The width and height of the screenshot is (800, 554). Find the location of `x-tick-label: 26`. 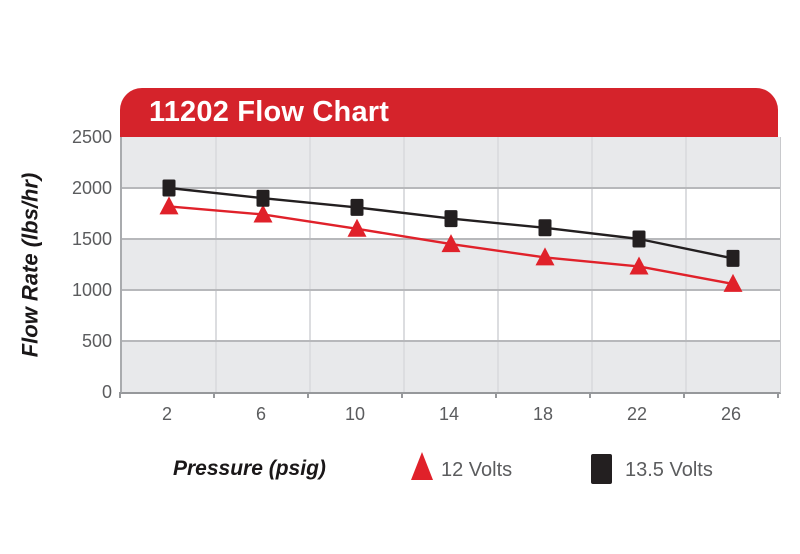

x-tick-label: 26 is located at coordinates (731, 414).